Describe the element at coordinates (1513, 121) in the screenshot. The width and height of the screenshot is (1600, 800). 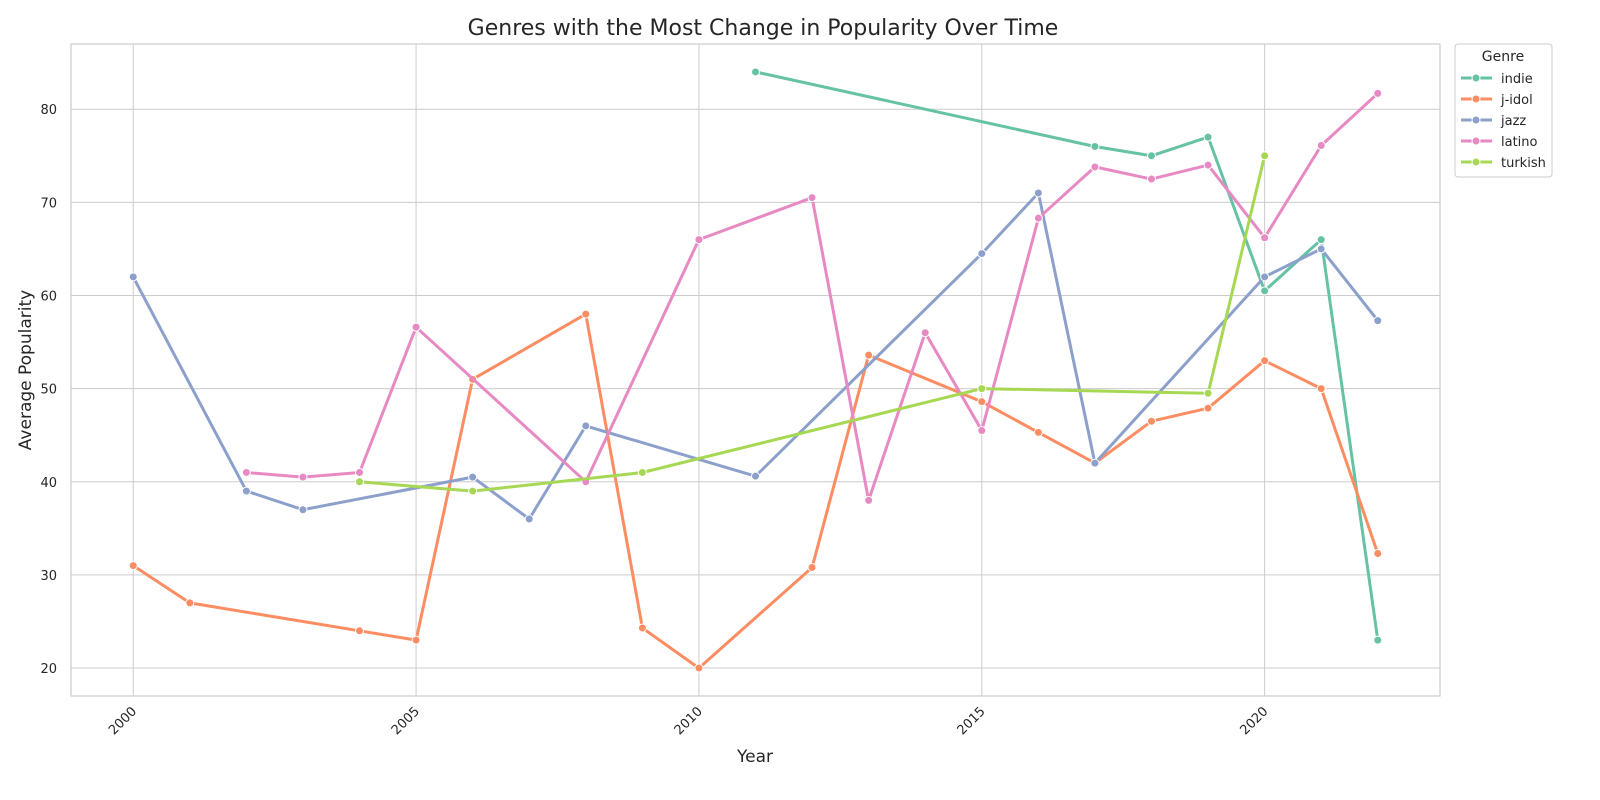
I see `legend-label: jazz` at that location.